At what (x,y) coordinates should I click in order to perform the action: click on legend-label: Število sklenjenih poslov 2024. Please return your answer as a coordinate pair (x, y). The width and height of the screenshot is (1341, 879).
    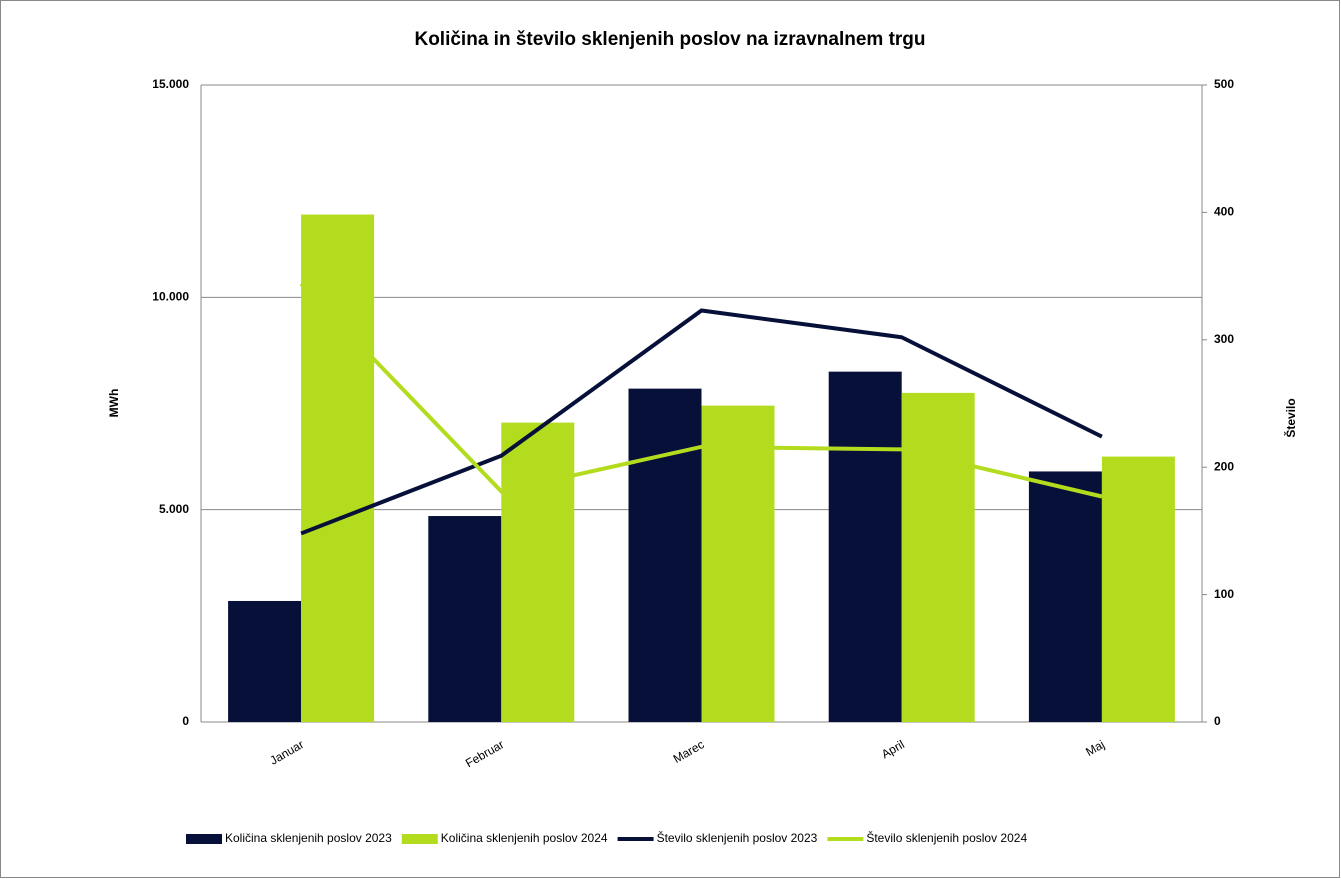
    Looking at the image, I should click on (946, 837).